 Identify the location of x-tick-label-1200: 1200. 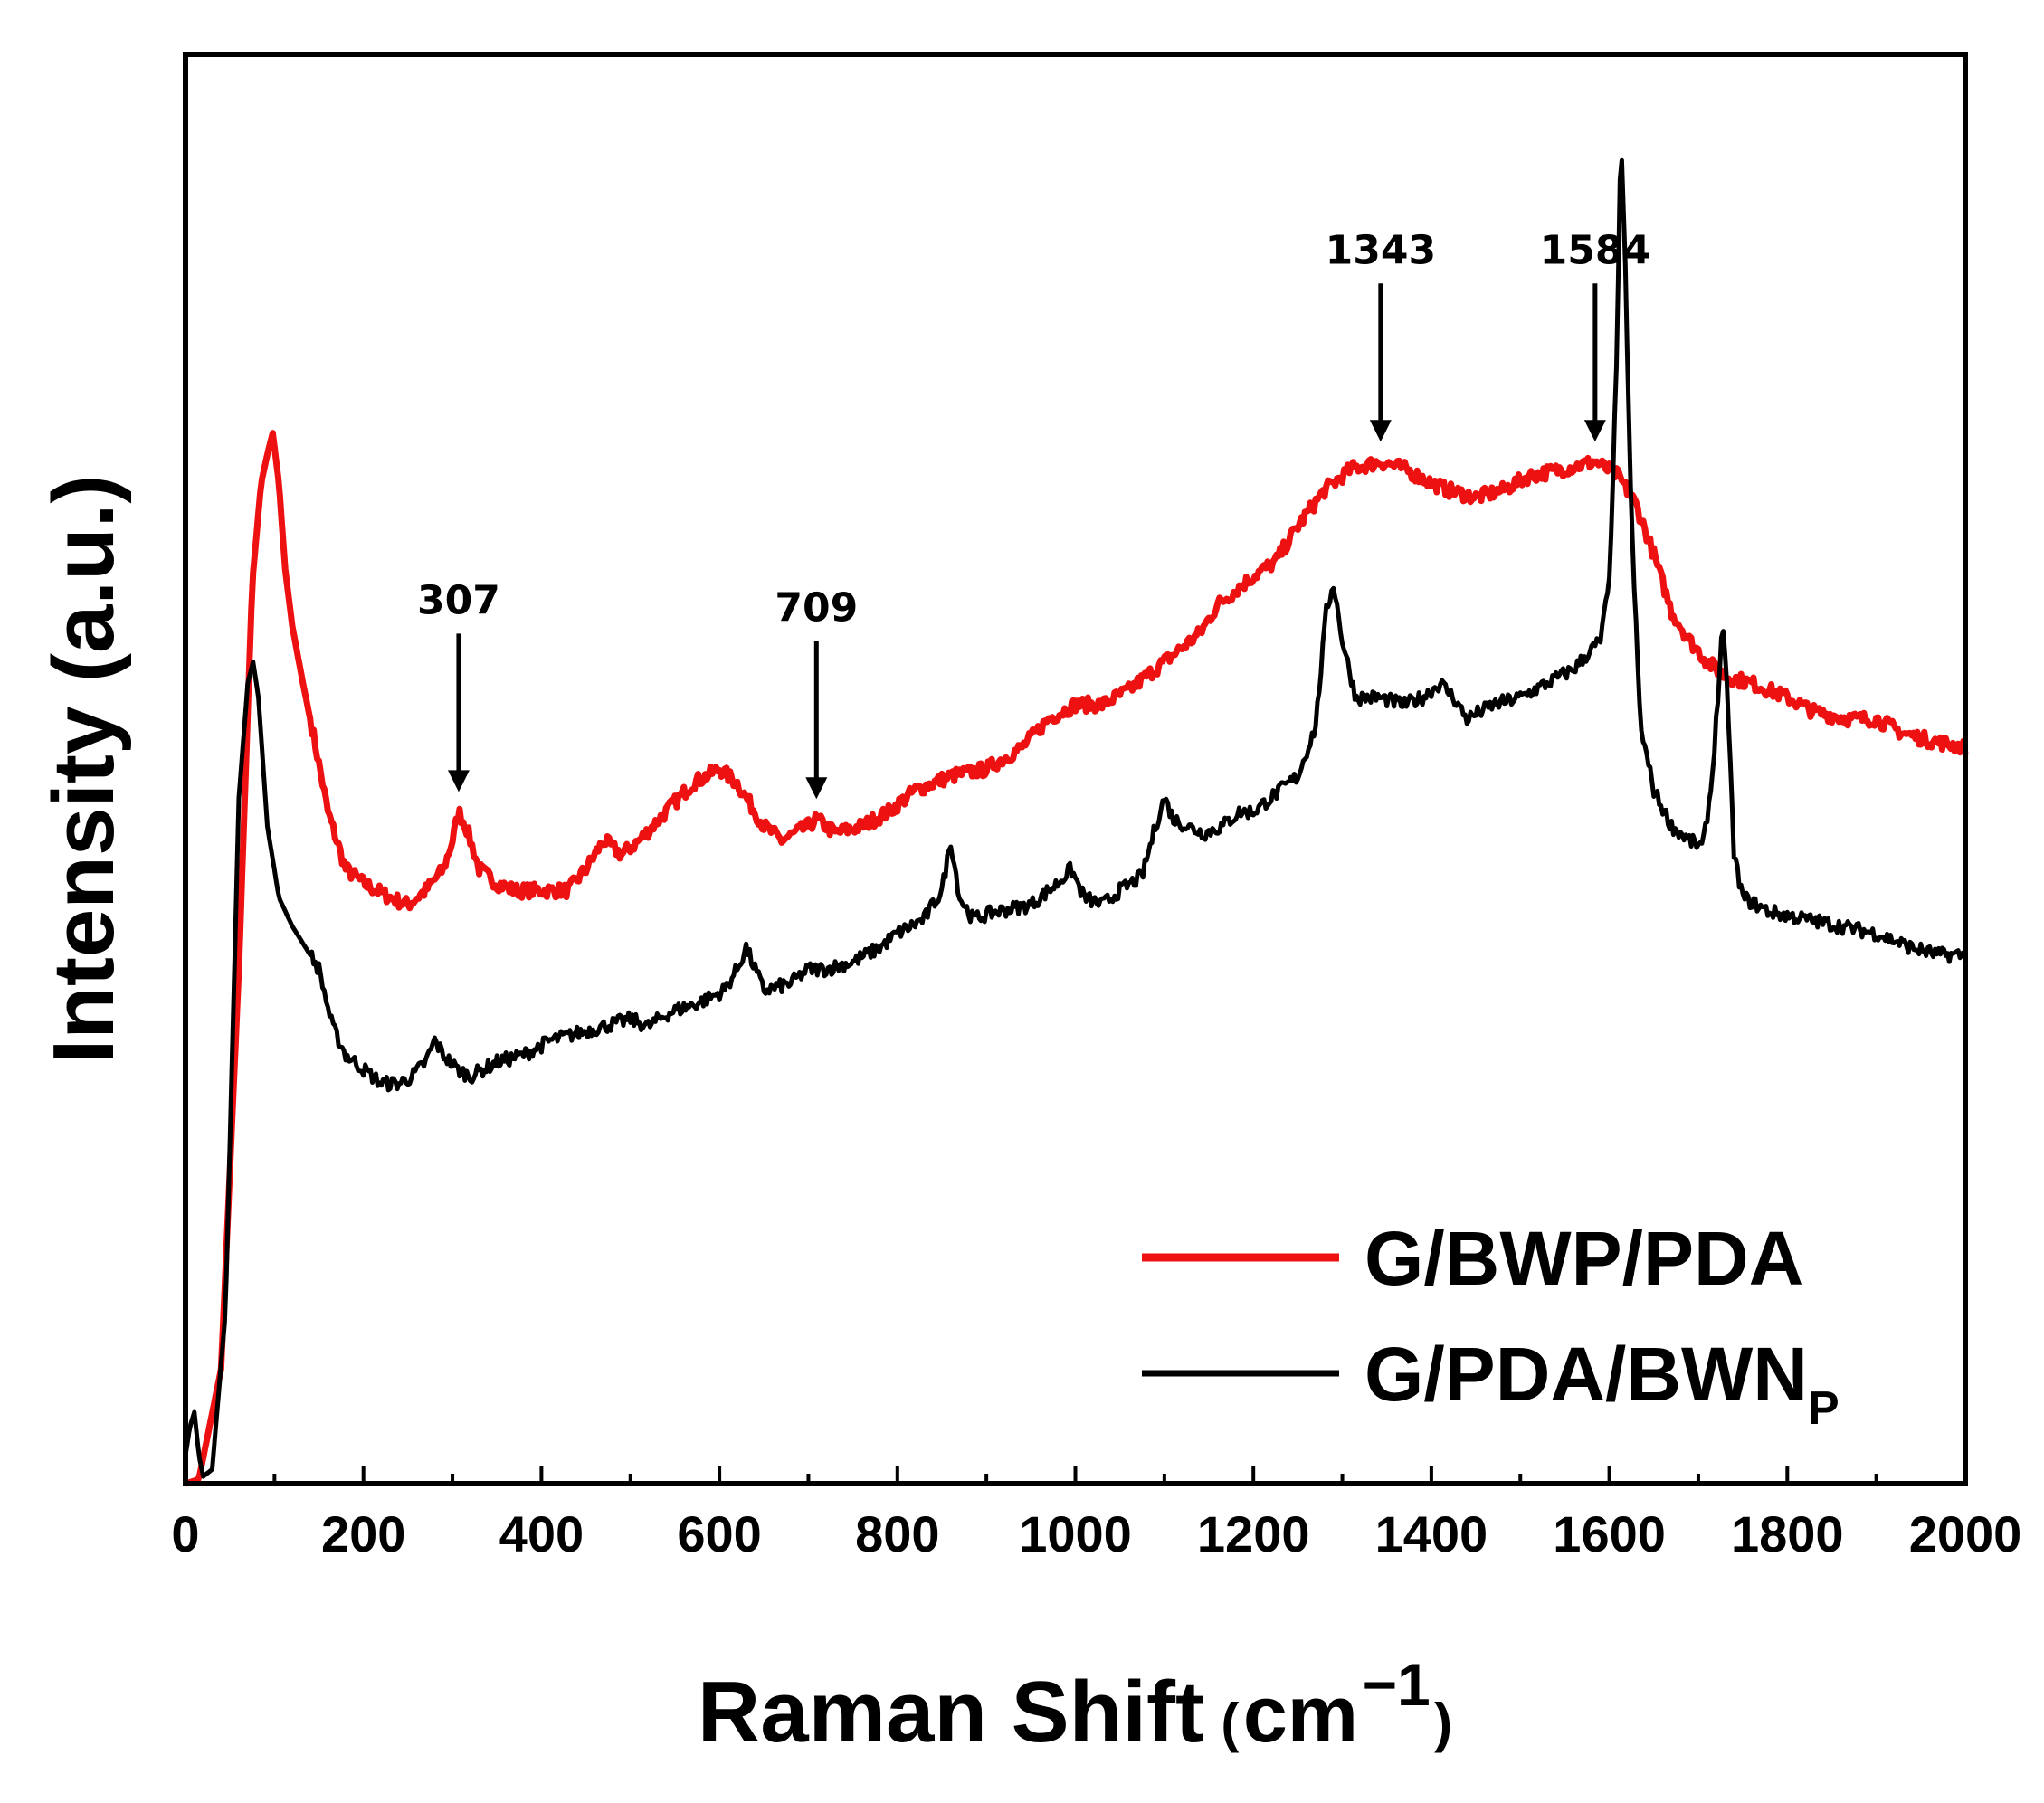
(1253, 1533).